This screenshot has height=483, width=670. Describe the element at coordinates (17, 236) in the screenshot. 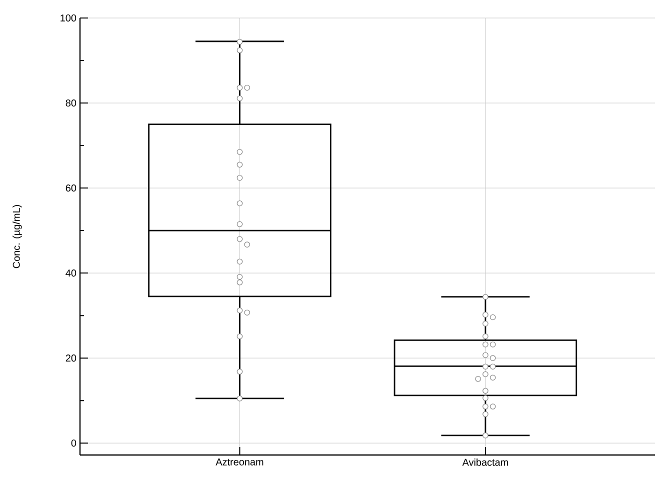

I see `y-axis-title: Conc. (µg/mL)` at that location.